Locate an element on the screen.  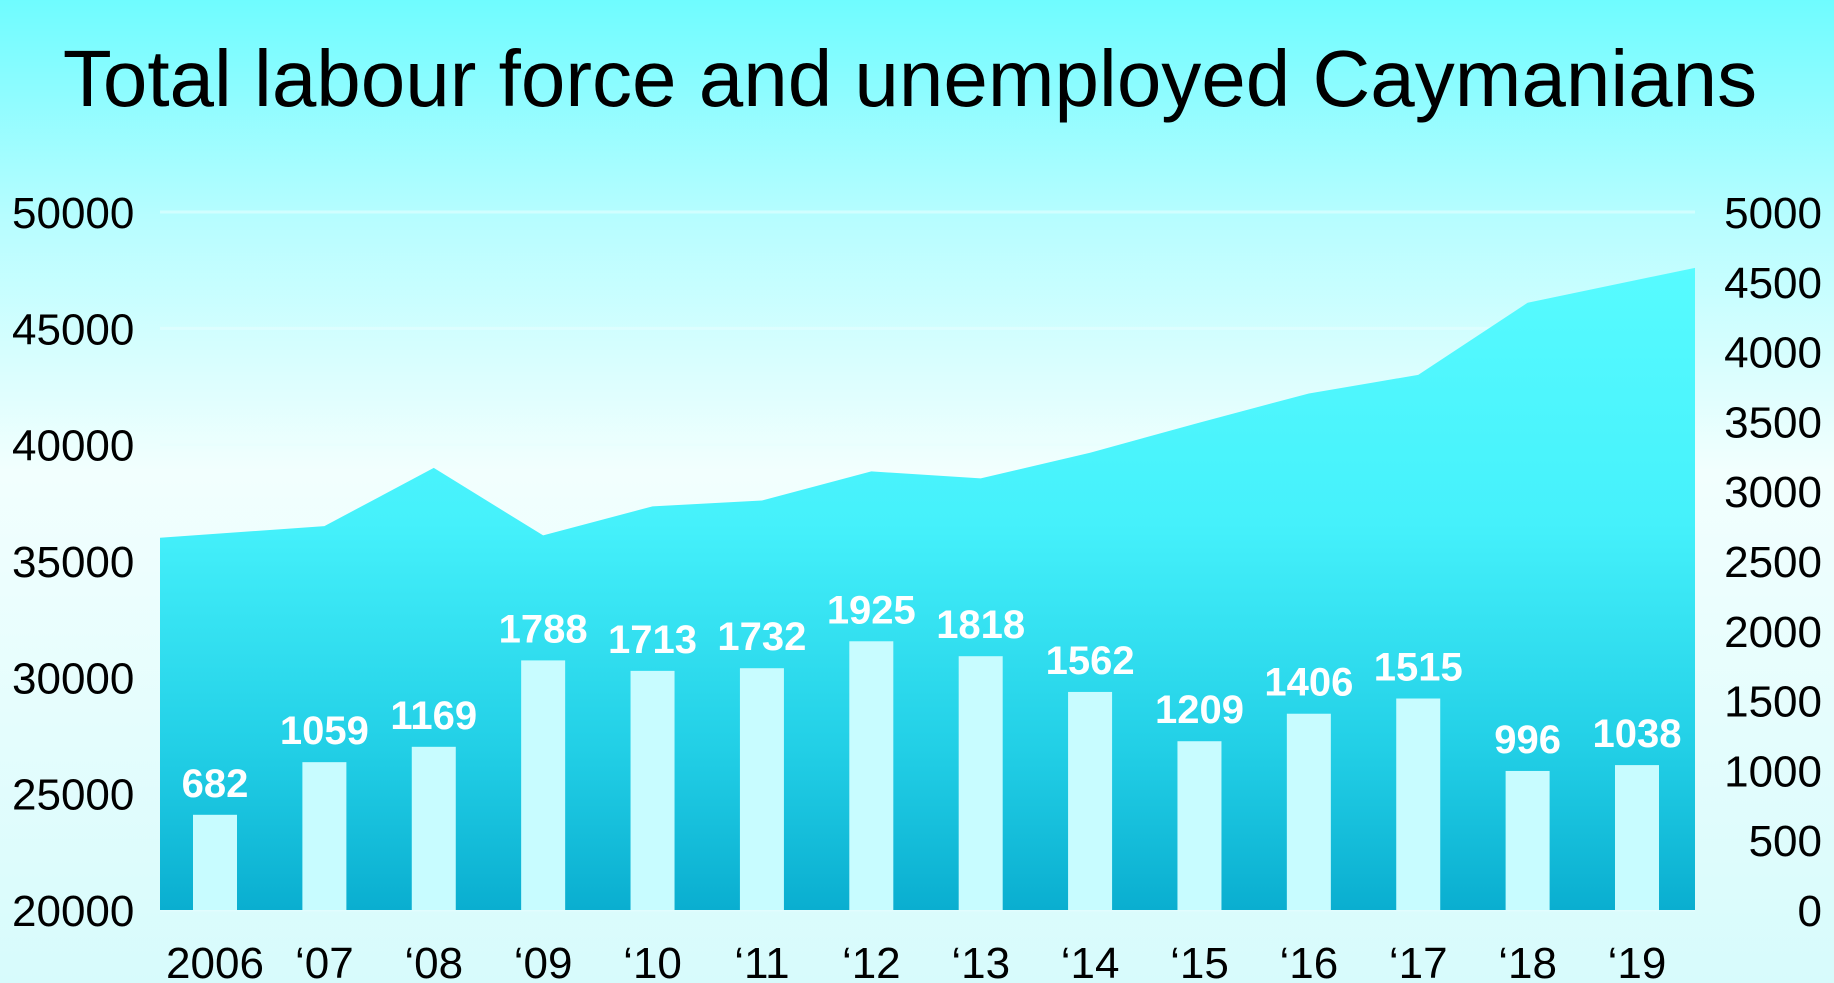
bar-value-label: 682 is located at coordinates (215, 784).